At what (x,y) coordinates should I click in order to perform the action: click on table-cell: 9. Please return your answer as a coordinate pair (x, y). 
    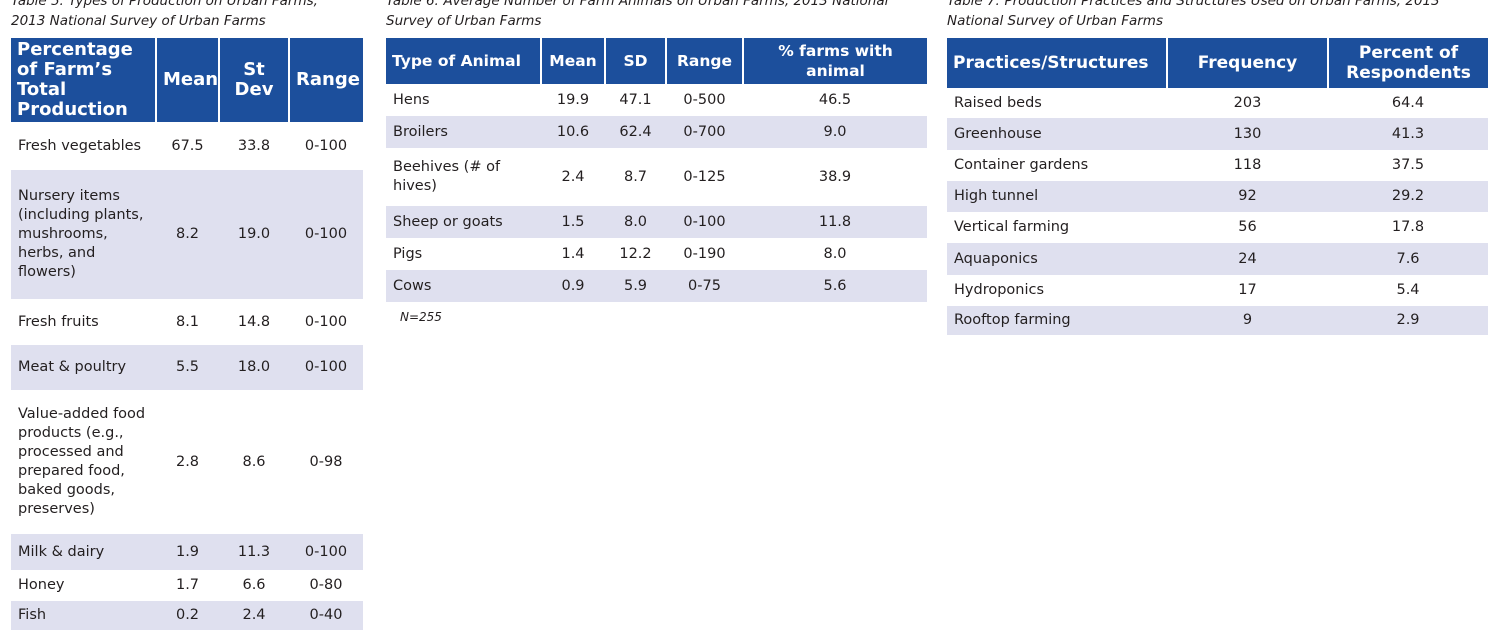
    Looking at the image, I should click on (1247, 320).